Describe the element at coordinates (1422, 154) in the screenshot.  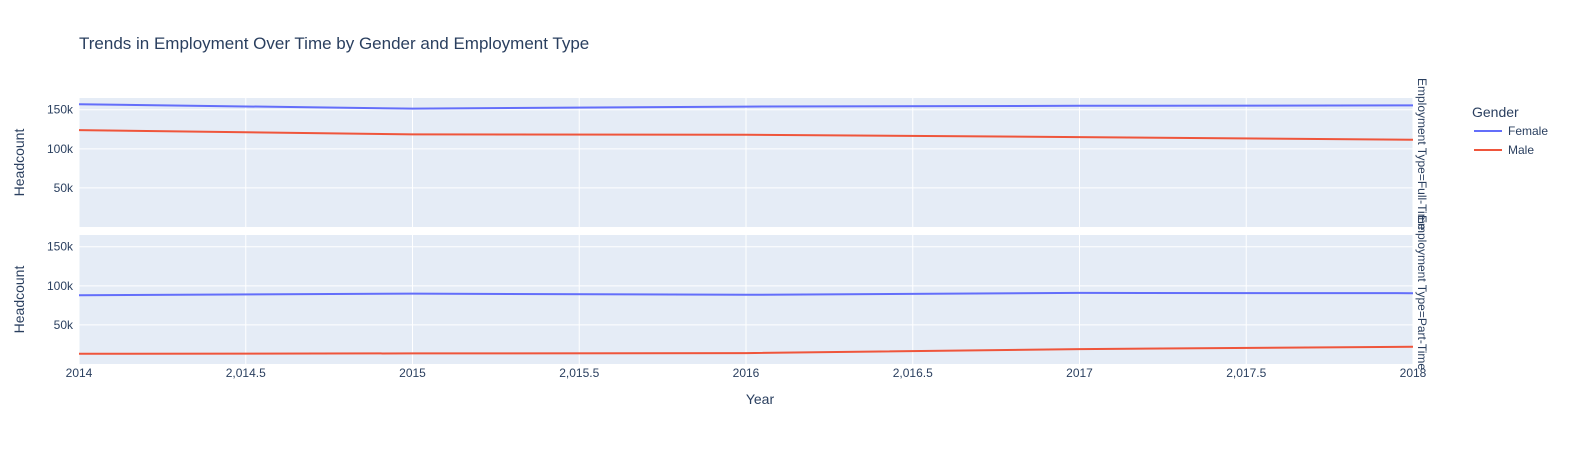
I see `facet-label: Employment Type=Full-Time` at that location.